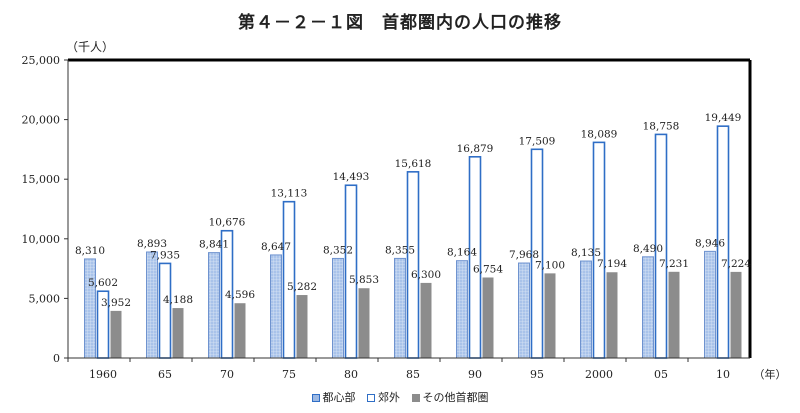 Image resolution: width=800 pixels, height=413 pixels. I want to click on y-tick-label: 20,000, so click(41, 120).